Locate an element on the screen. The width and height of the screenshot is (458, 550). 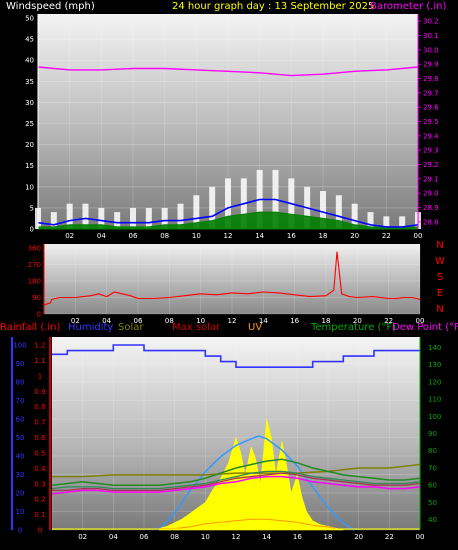
humidity-line is located at coordinates (236, 356).